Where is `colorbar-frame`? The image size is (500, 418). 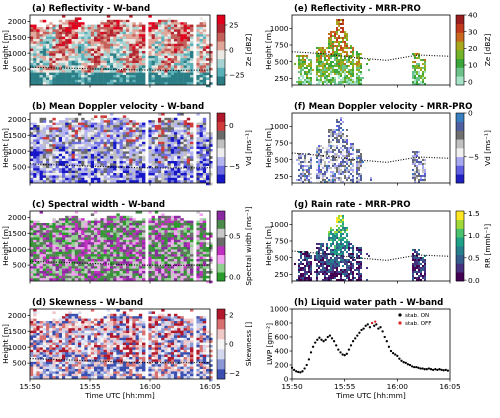
colorbar-frame is located at coordinates (460, 246).